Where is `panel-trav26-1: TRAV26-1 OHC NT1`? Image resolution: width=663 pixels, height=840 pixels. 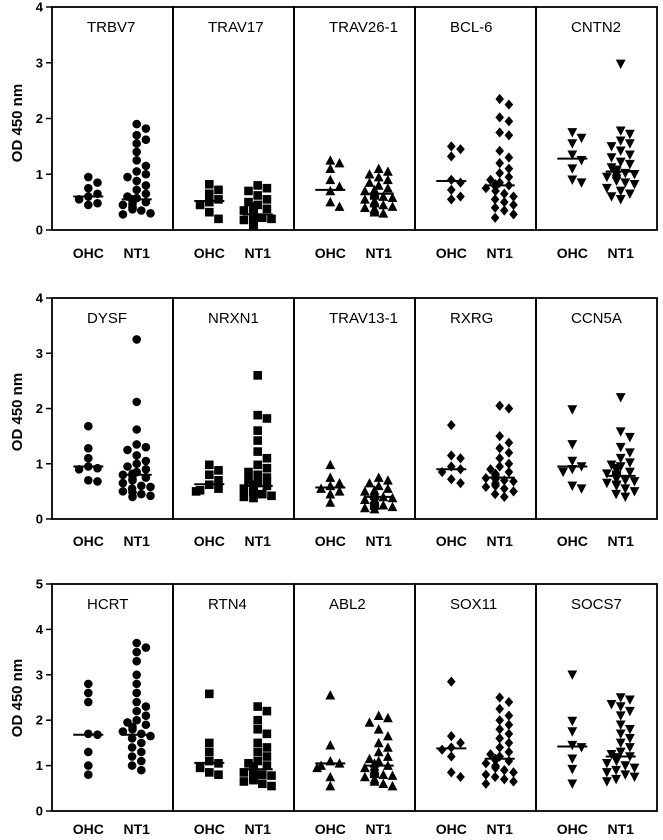
panel-trav26-1: TRAV26-1 OHC NT1 is located at coordinates (354, 133).